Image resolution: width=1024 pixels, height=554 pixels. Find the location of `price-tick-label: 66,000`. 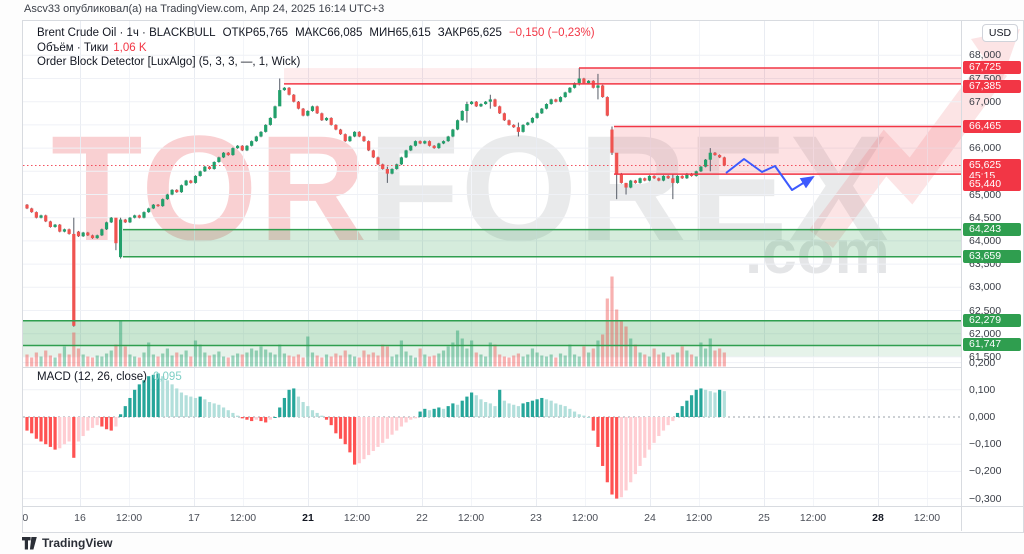

price-tick-label: 66,000 is located at coordinates (985, 148).